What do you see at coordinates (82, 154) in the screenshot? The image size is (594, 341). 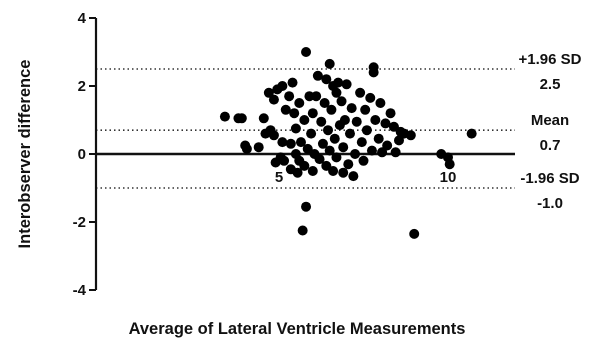 I see `y-tick-label-2: 0` at bounding box center [82, 154].